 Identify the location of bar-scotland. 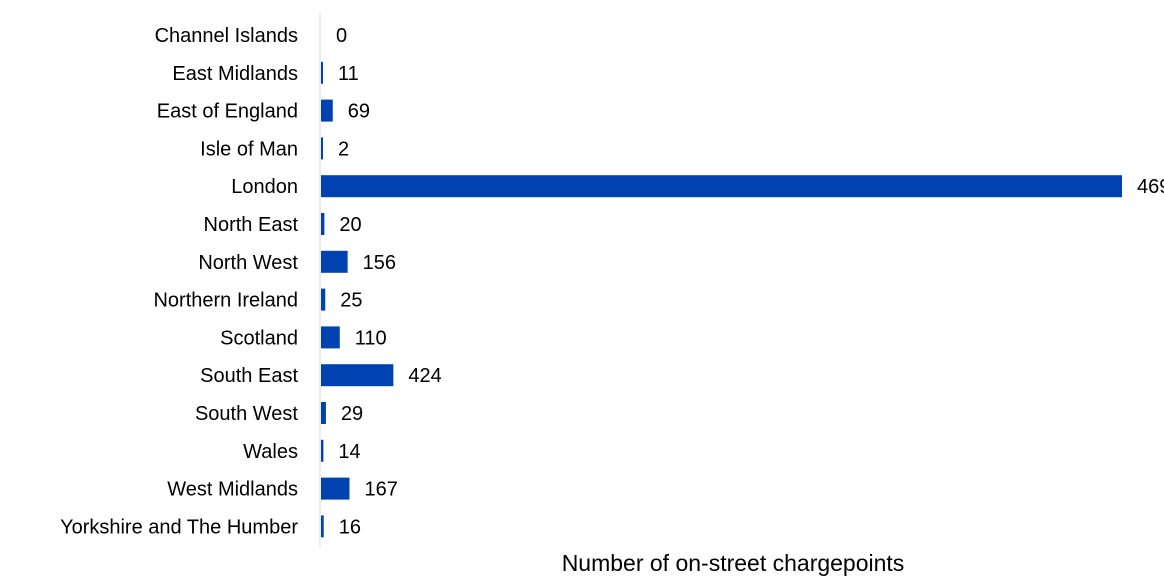
(330, 337).